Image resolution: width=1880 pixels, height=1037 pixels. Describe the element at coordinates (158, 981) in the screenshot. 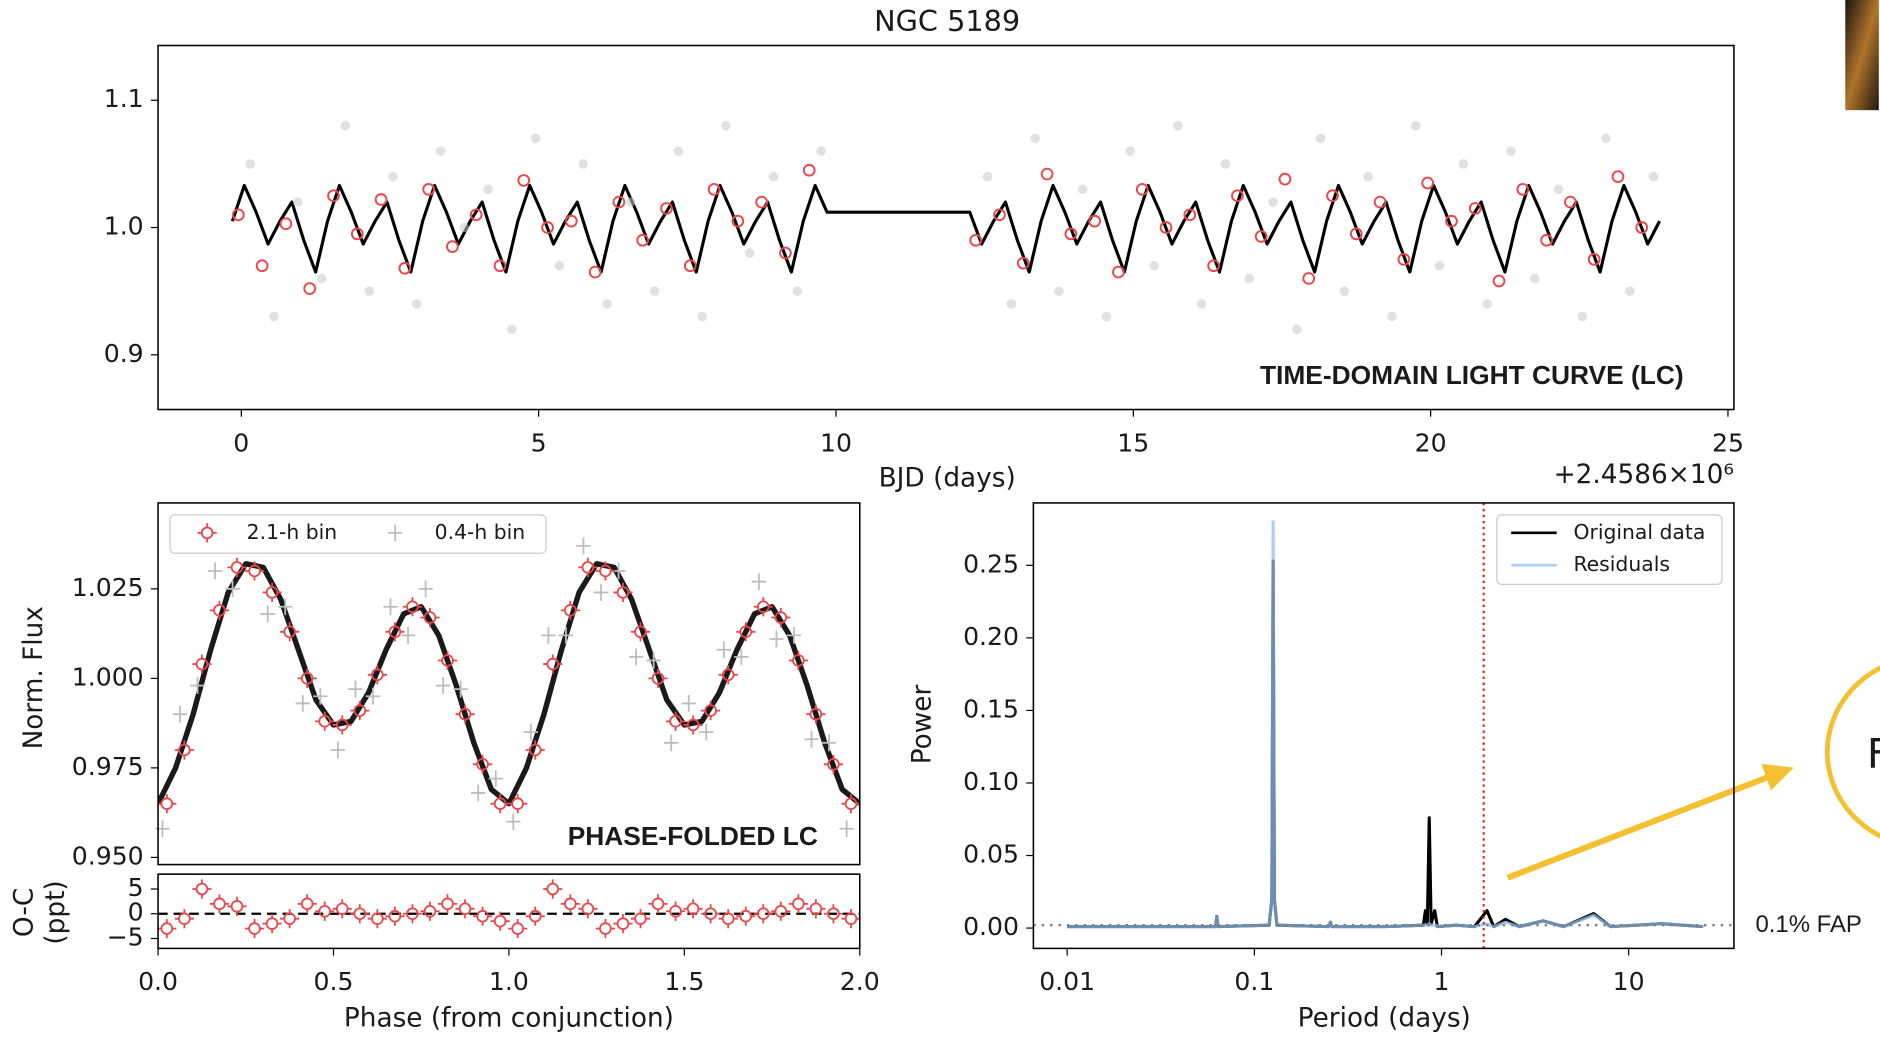

I see `x-tick-label: 0.0` at that location.